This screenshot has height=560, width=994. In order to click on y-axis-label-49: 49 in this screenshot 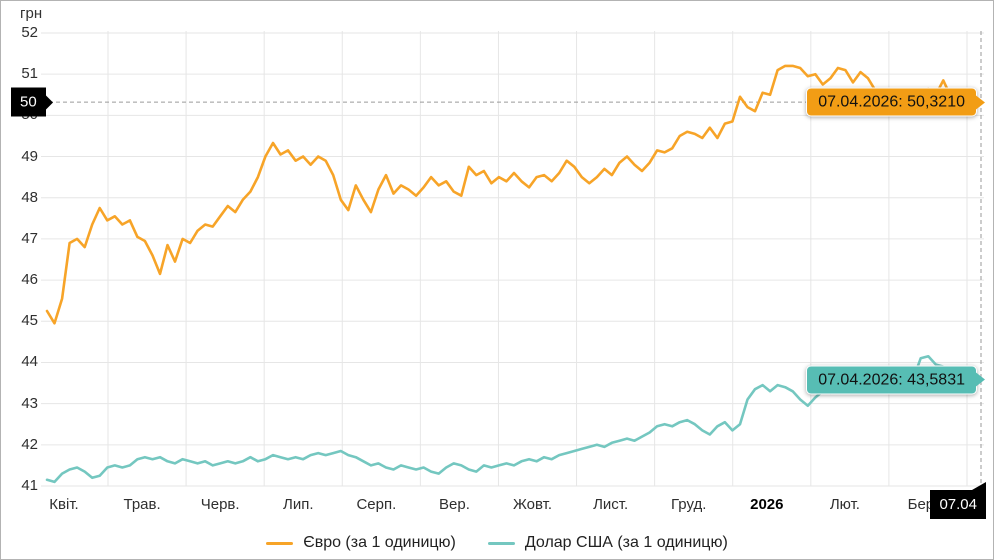, I will do `click(29, 156)`.